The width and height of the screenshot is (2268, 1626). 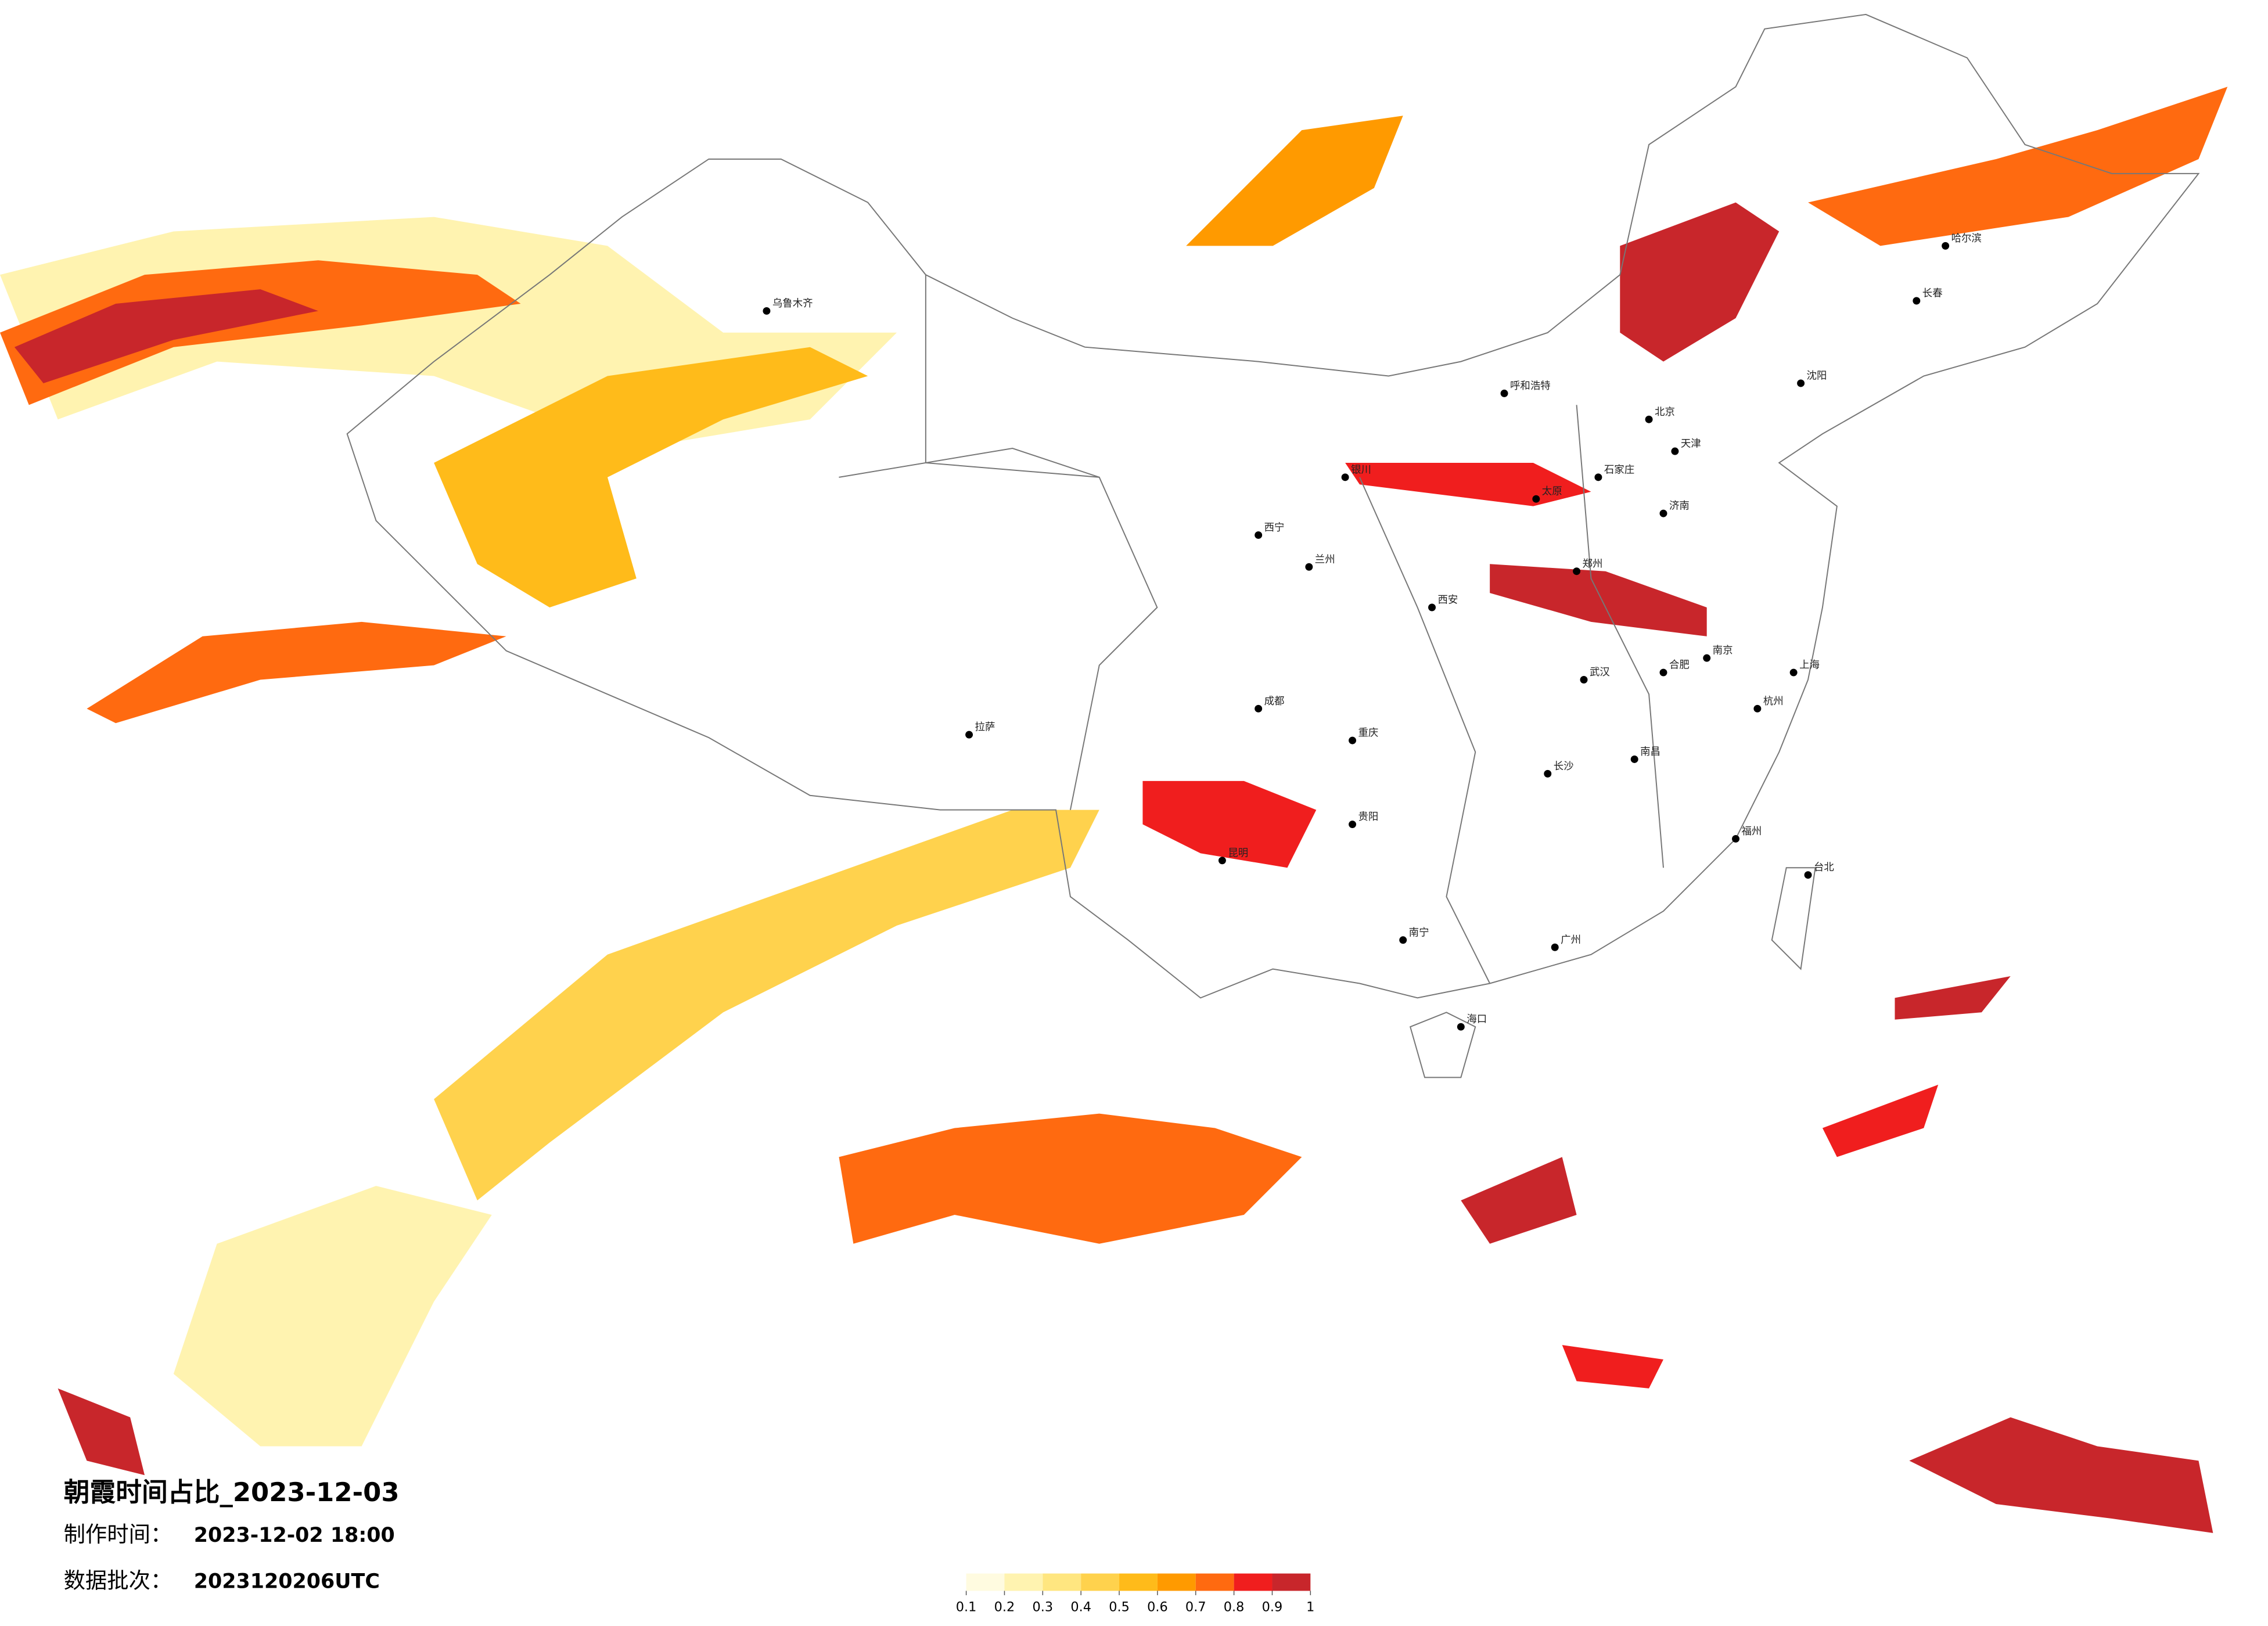 What do you see at coordinates (1135, 1593) in the screenshot?
I see `colorbar: 0.1 0.2 0.3 0.4 0.5 0.6 0.7 0.8 0.9 1` at bounding box center [1135, 1593].